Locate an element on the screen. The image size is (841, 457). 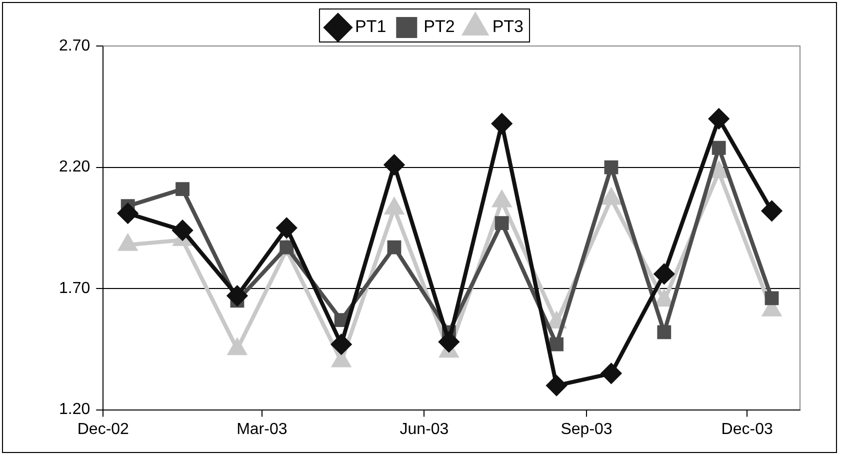
x-tick-label: Sep-03 is located at coordinates (586, 429).